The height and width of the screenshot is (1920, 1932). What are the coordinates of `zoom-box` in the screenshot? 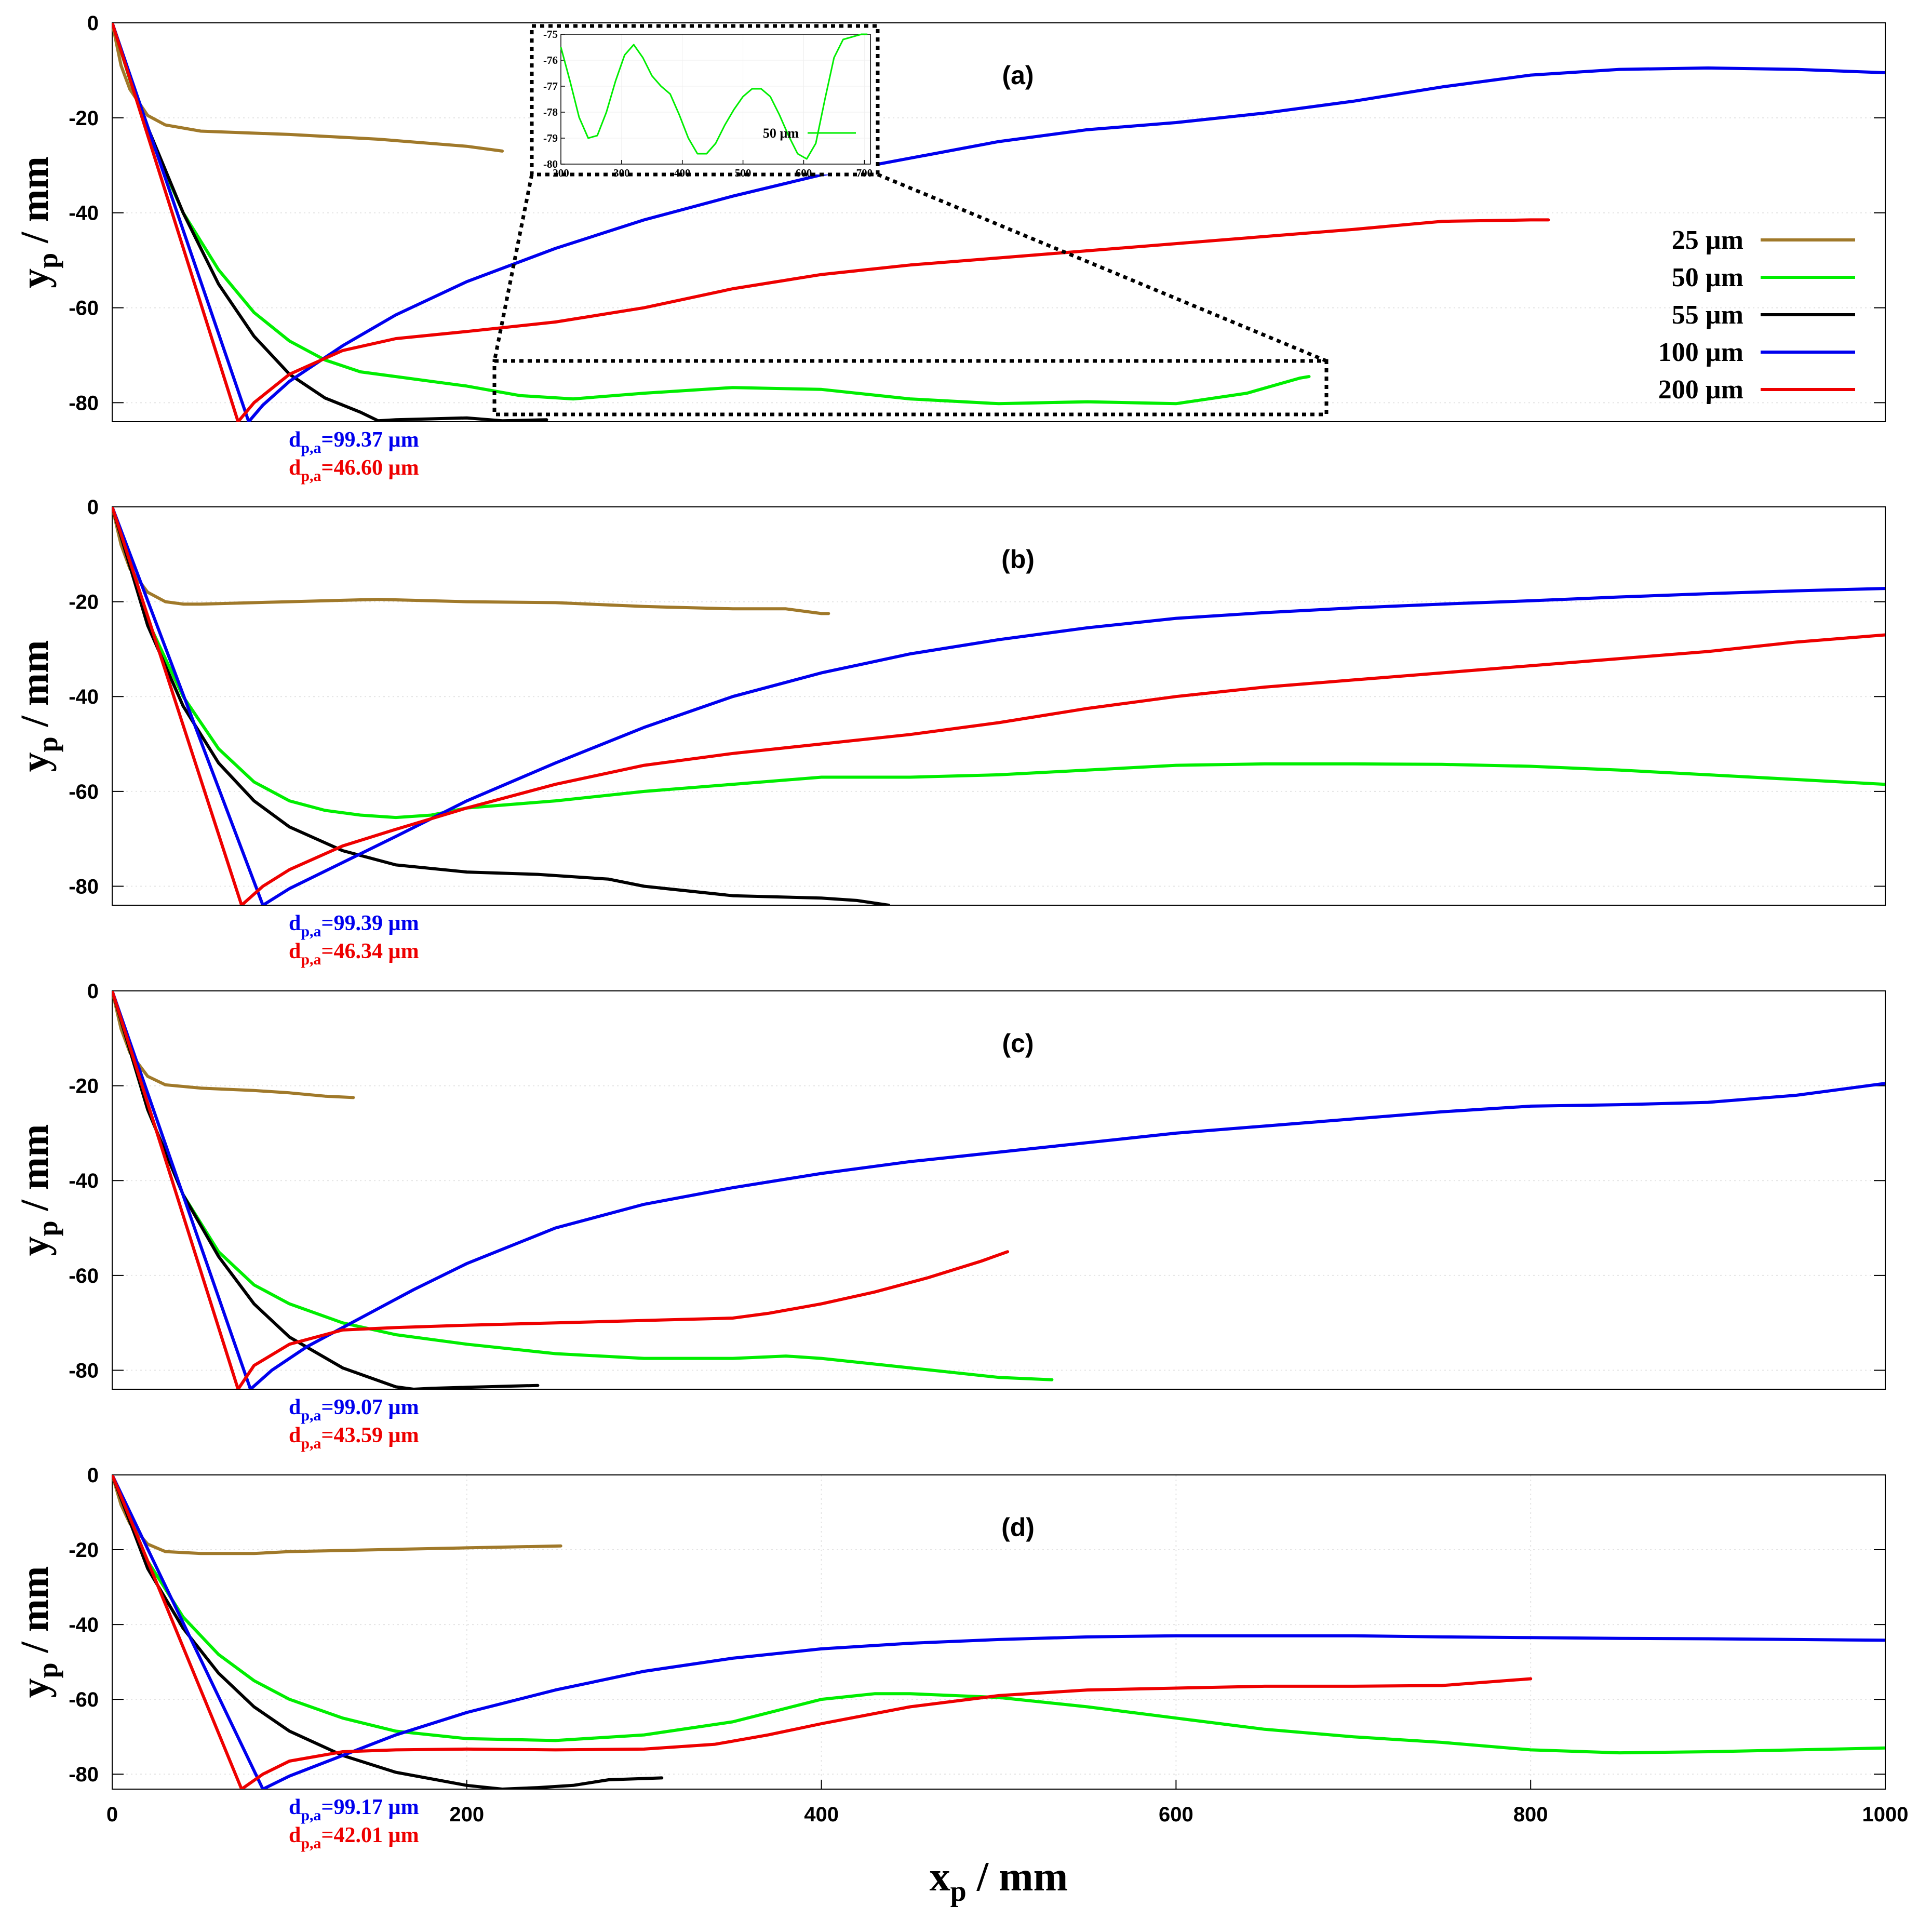 It's located at (911, 388).